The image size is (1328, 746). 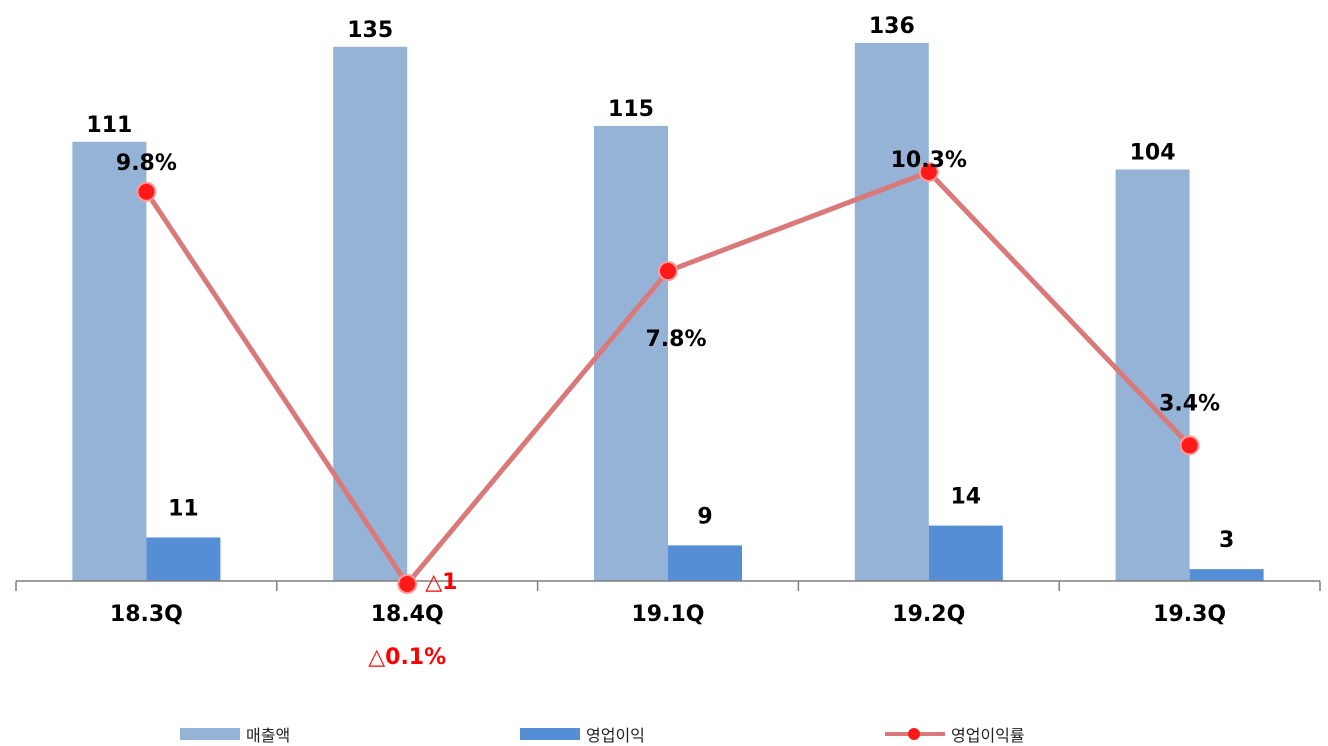 What do you see at coordinates (664, 734) in the screenshot?
I see `legend: 매출액 영업이익 영업이익률` at bounding box center [664, 734].